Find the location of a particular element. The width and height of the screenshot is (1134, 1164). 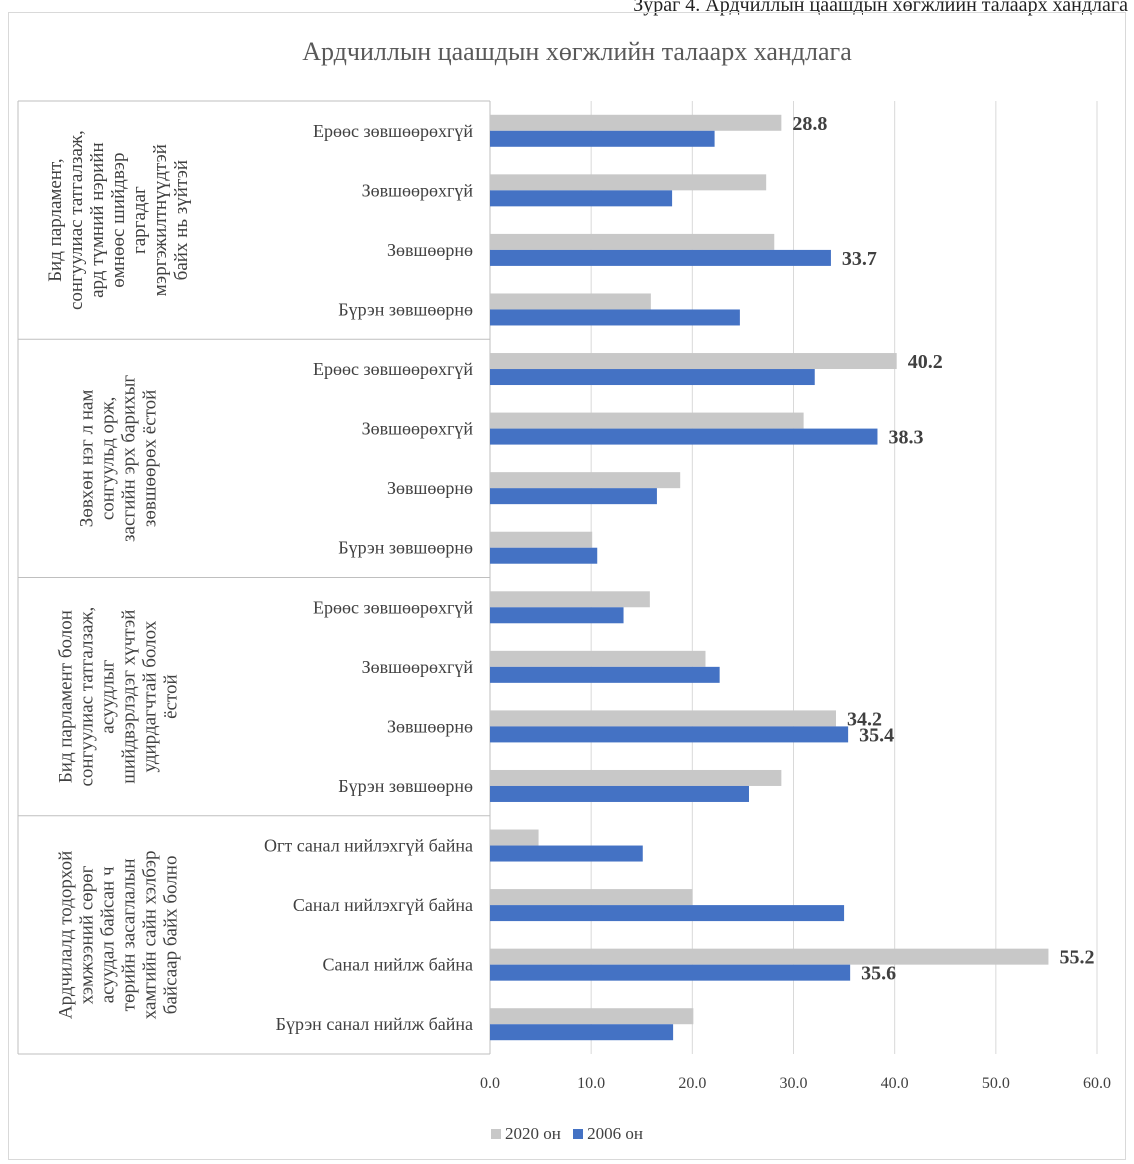

category-label: Санал нийлж байна is located at coordinates (398, 965).